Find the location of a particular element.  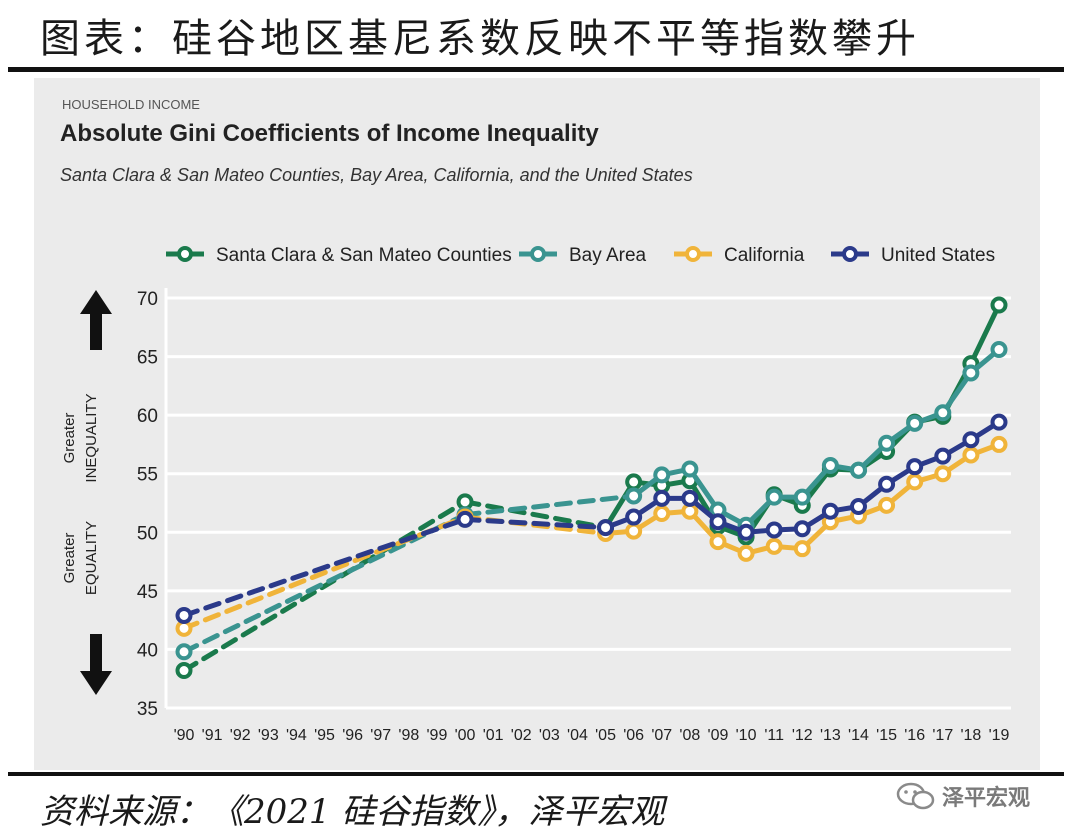

y-tick-label: 55 is located at coordinates (147, 475).